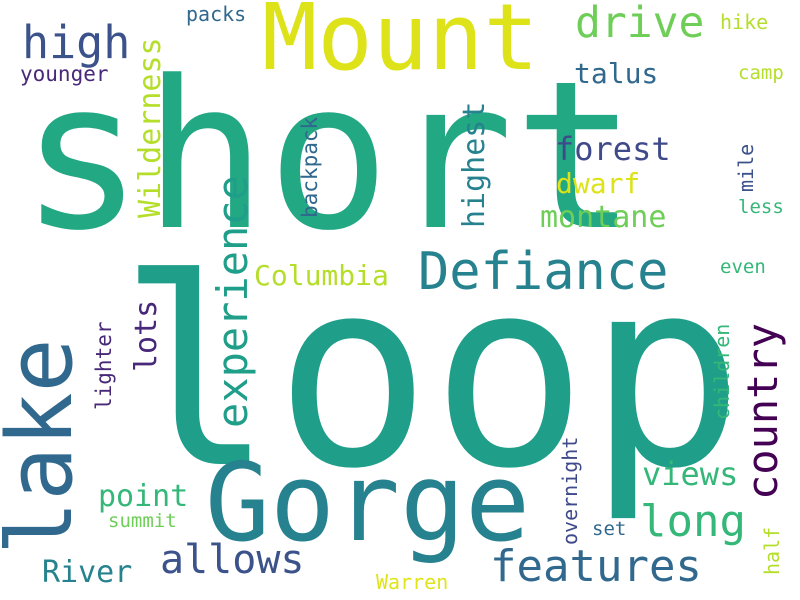 Image resolution: width=800 pixels, height=600 pixels. I want to click on word-even: even, so click(743, 267).